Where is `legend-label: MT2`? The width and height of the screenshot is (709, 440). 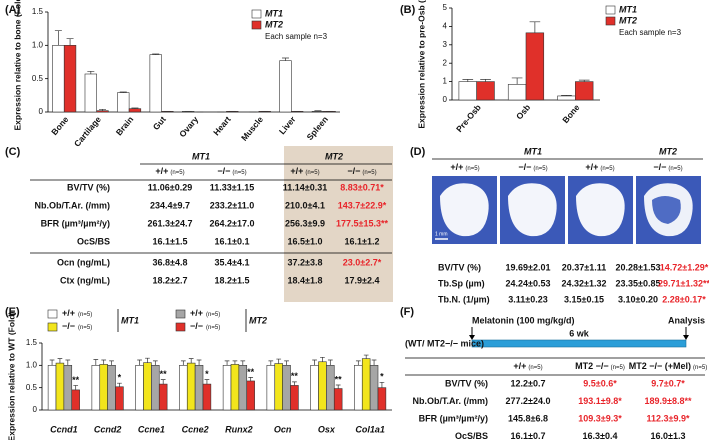 legend-label: MT2 is located at coordinates (628, 20).